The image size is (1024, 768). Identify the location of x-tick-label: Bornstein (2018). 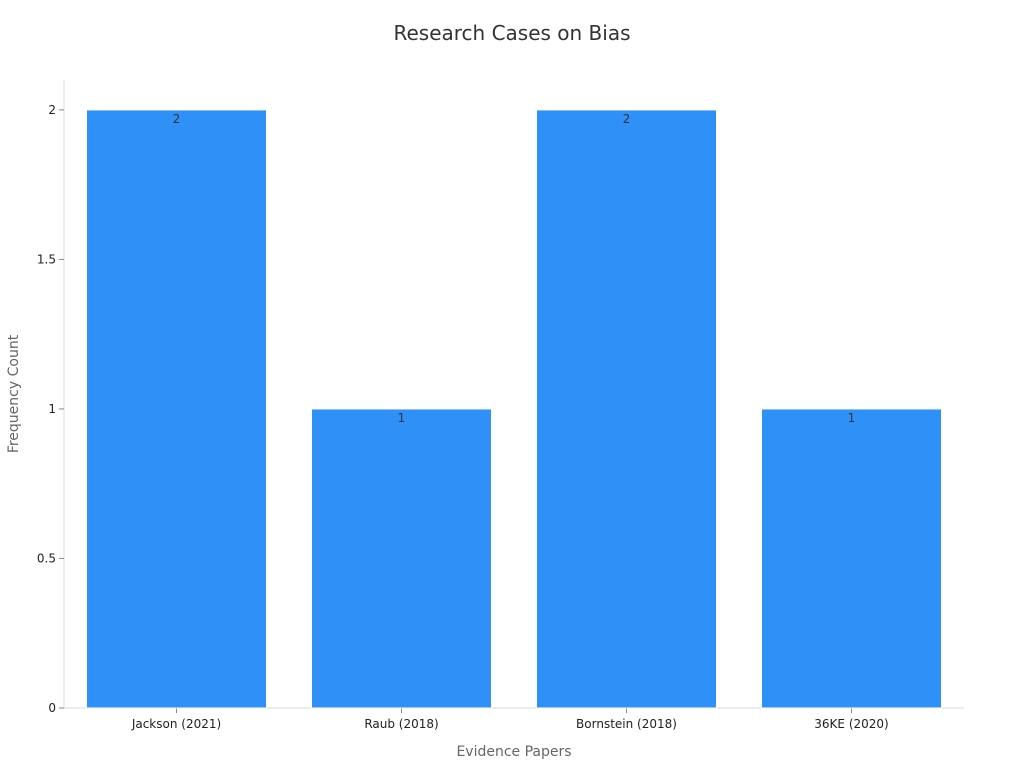
(626, 724).